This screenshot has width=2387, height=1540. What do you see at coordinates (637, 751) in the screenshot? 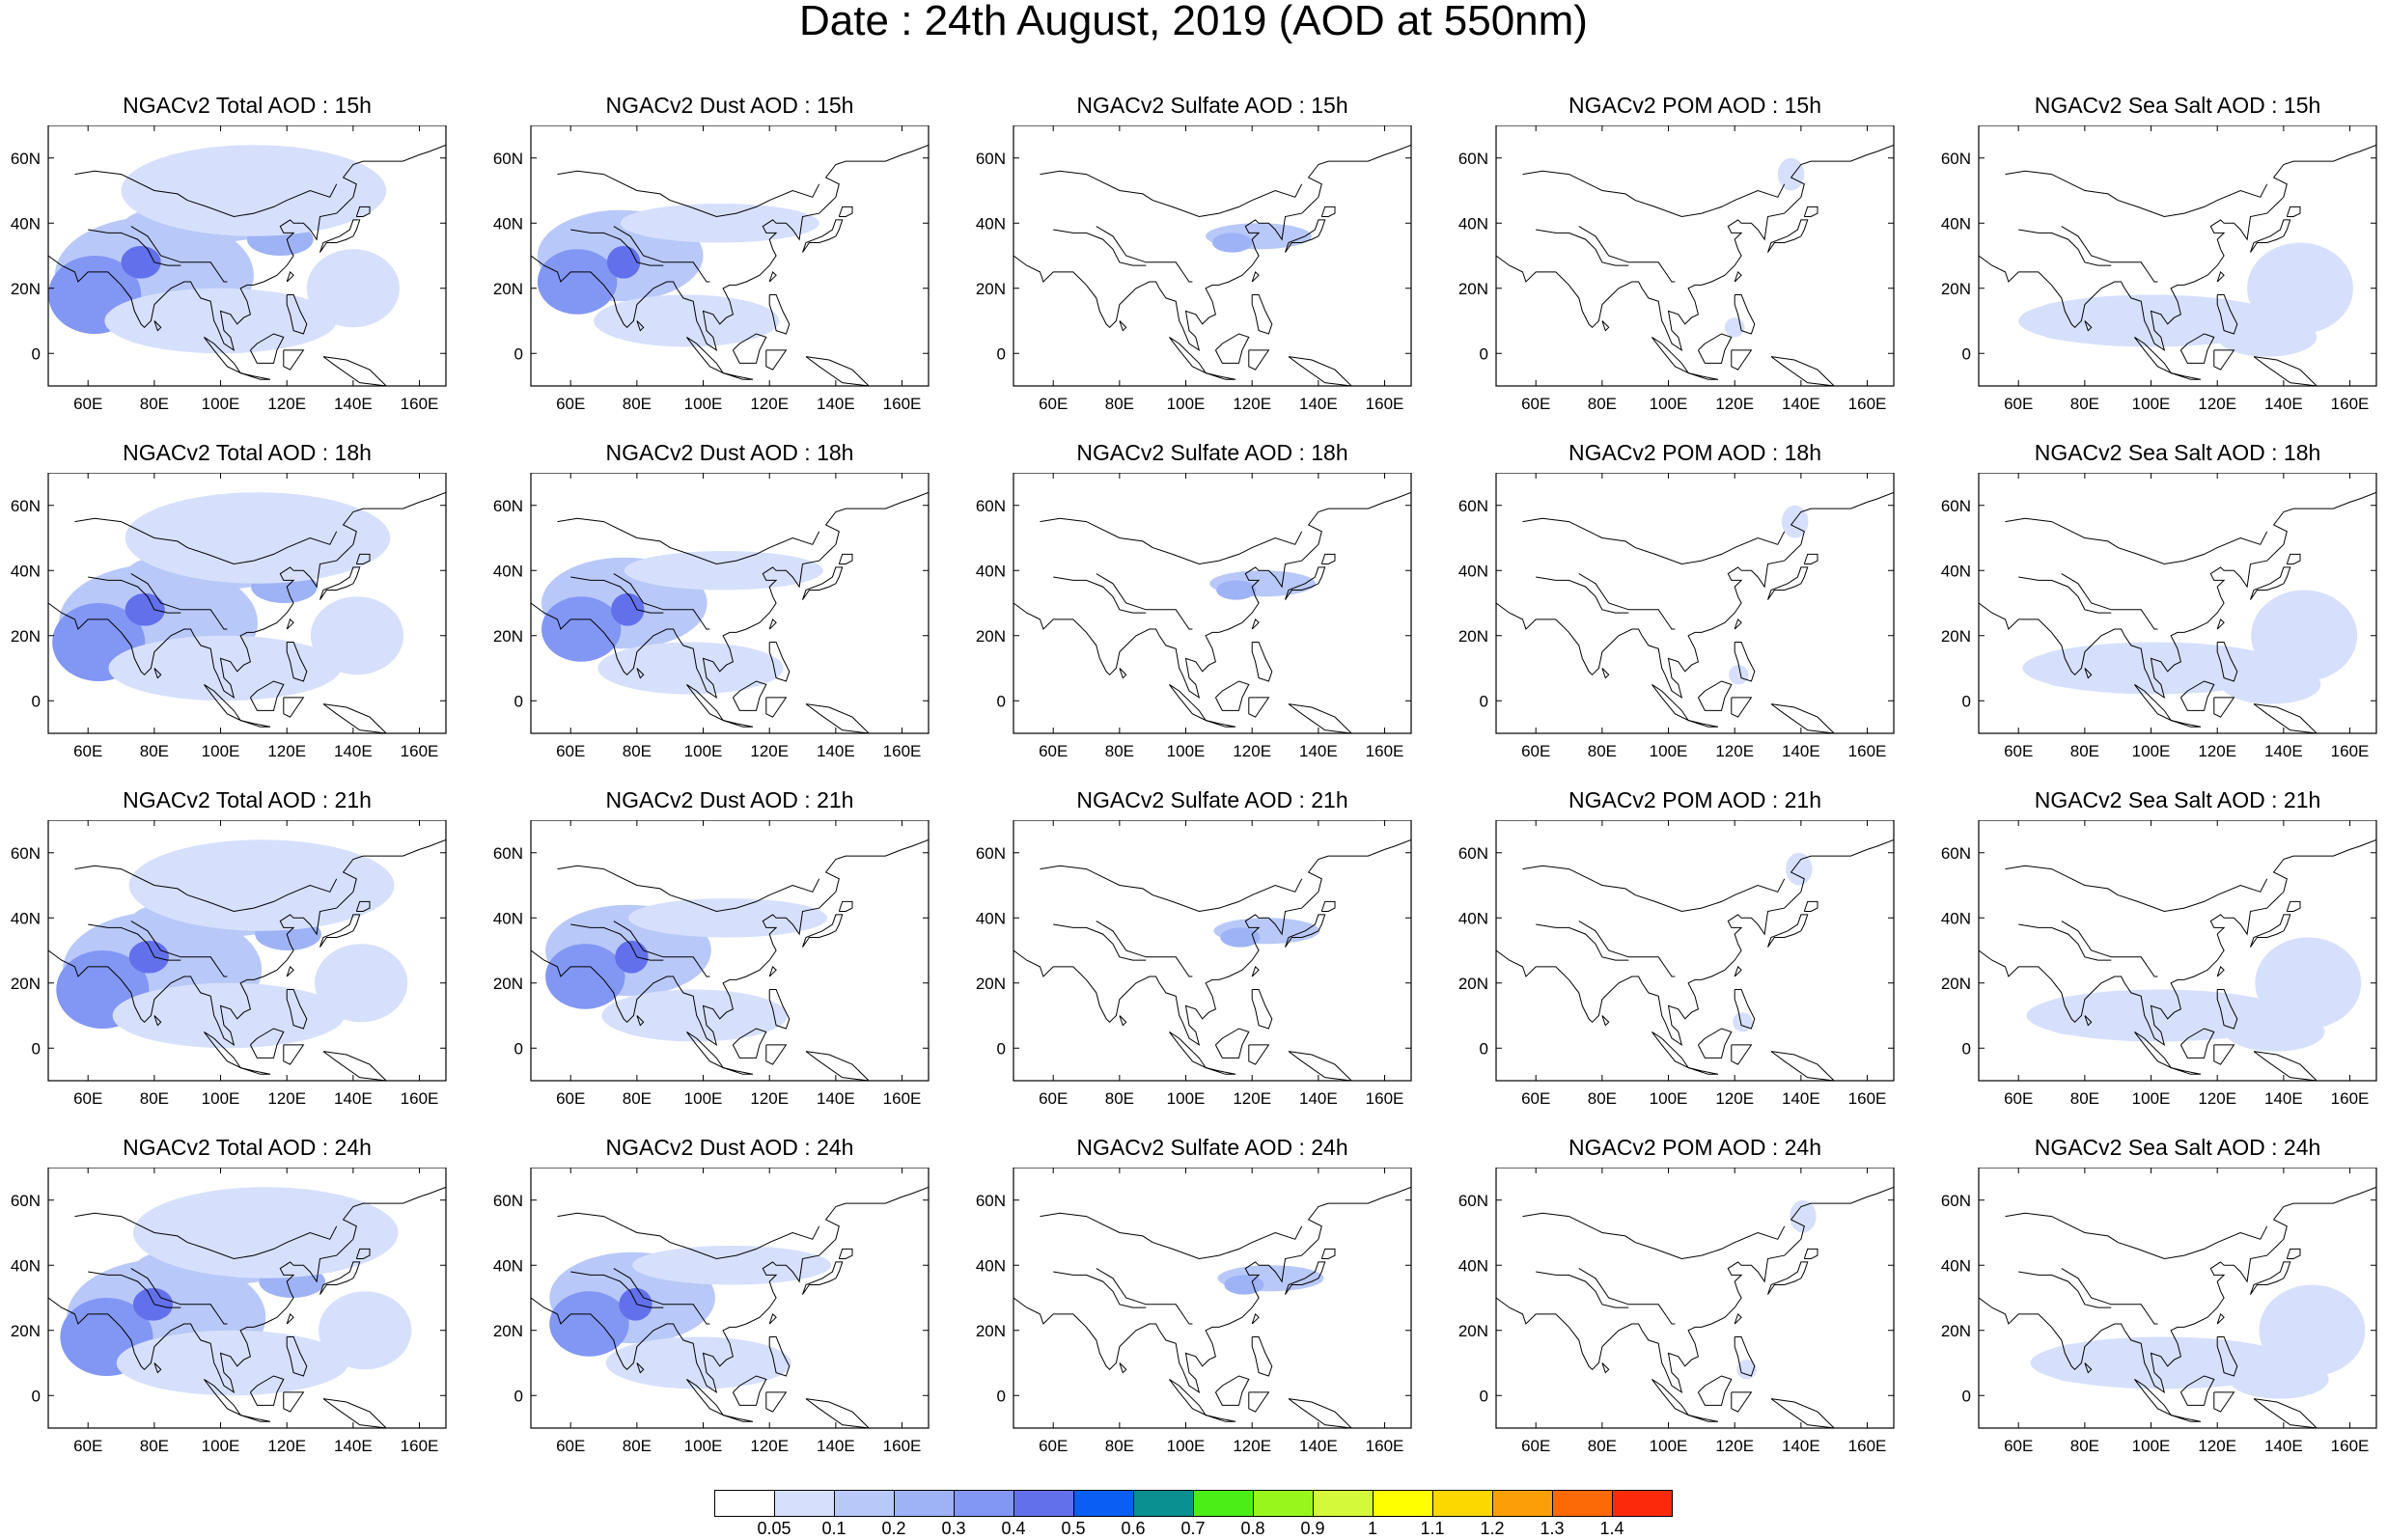
I see `x-tick-label: 80E` at bounding box center [637, 751].